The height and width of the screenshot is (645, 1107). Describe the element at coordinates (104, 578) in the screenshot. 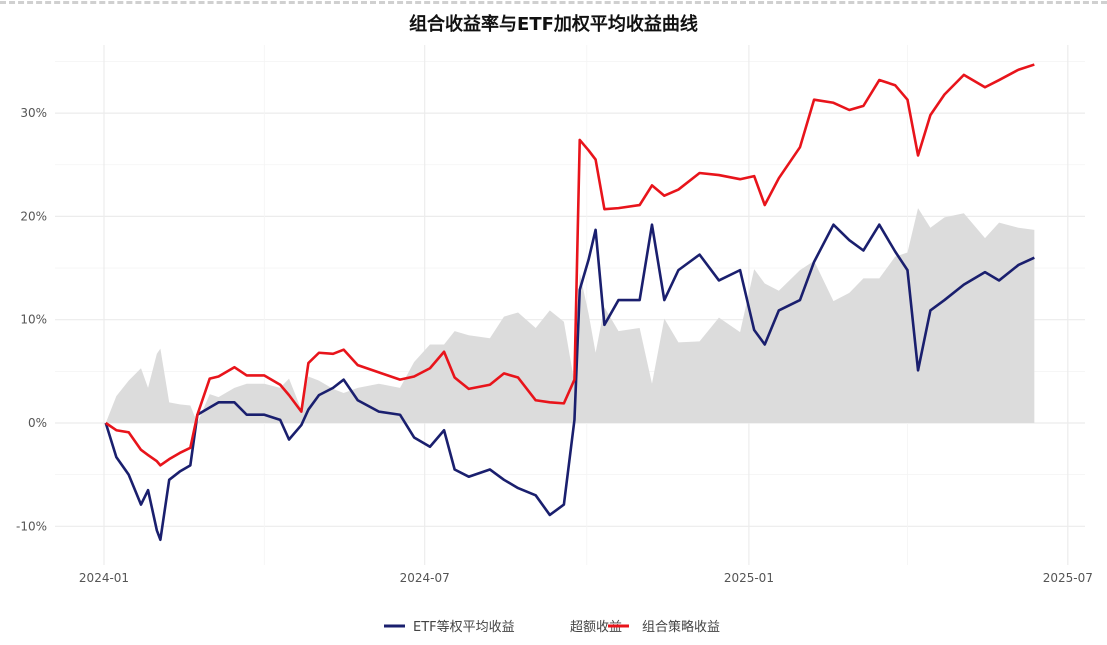

I see `x-tick-label: 2024-01` at that location.